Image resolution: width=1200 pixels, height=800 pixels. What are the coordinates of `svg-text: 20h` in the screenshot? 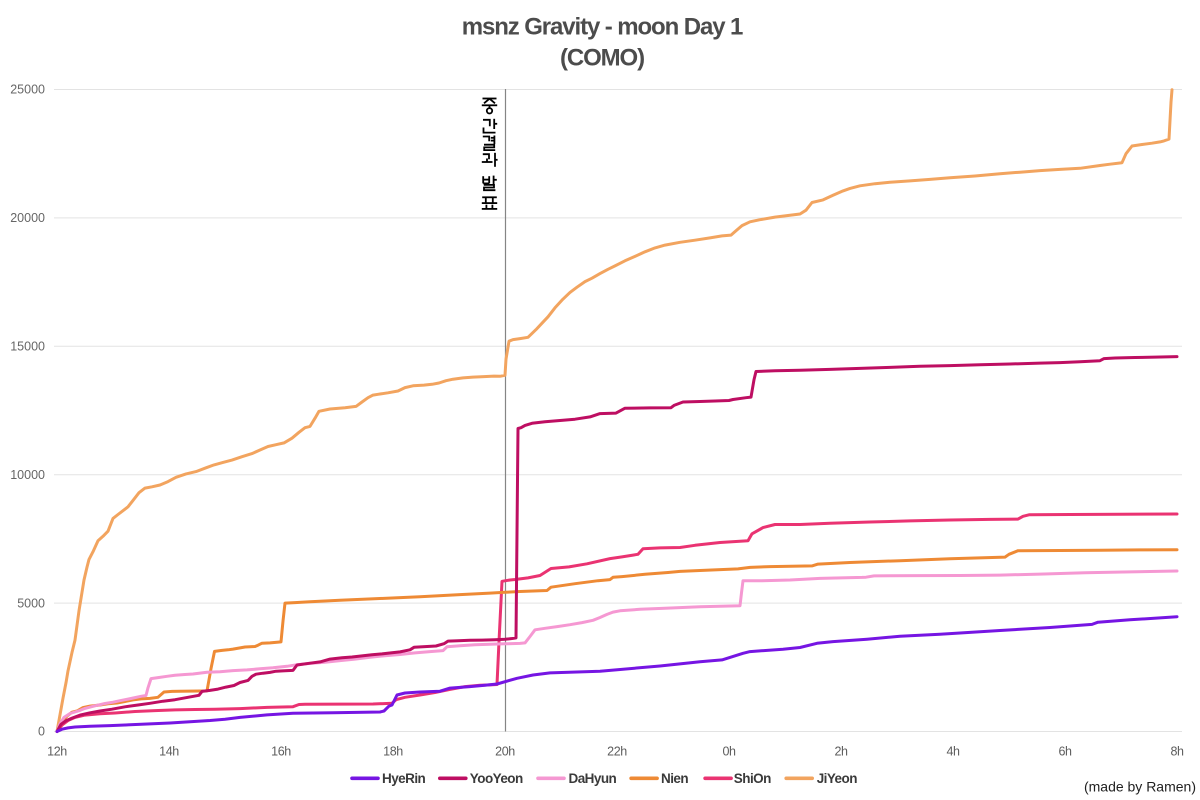 It's located at (505, 752).